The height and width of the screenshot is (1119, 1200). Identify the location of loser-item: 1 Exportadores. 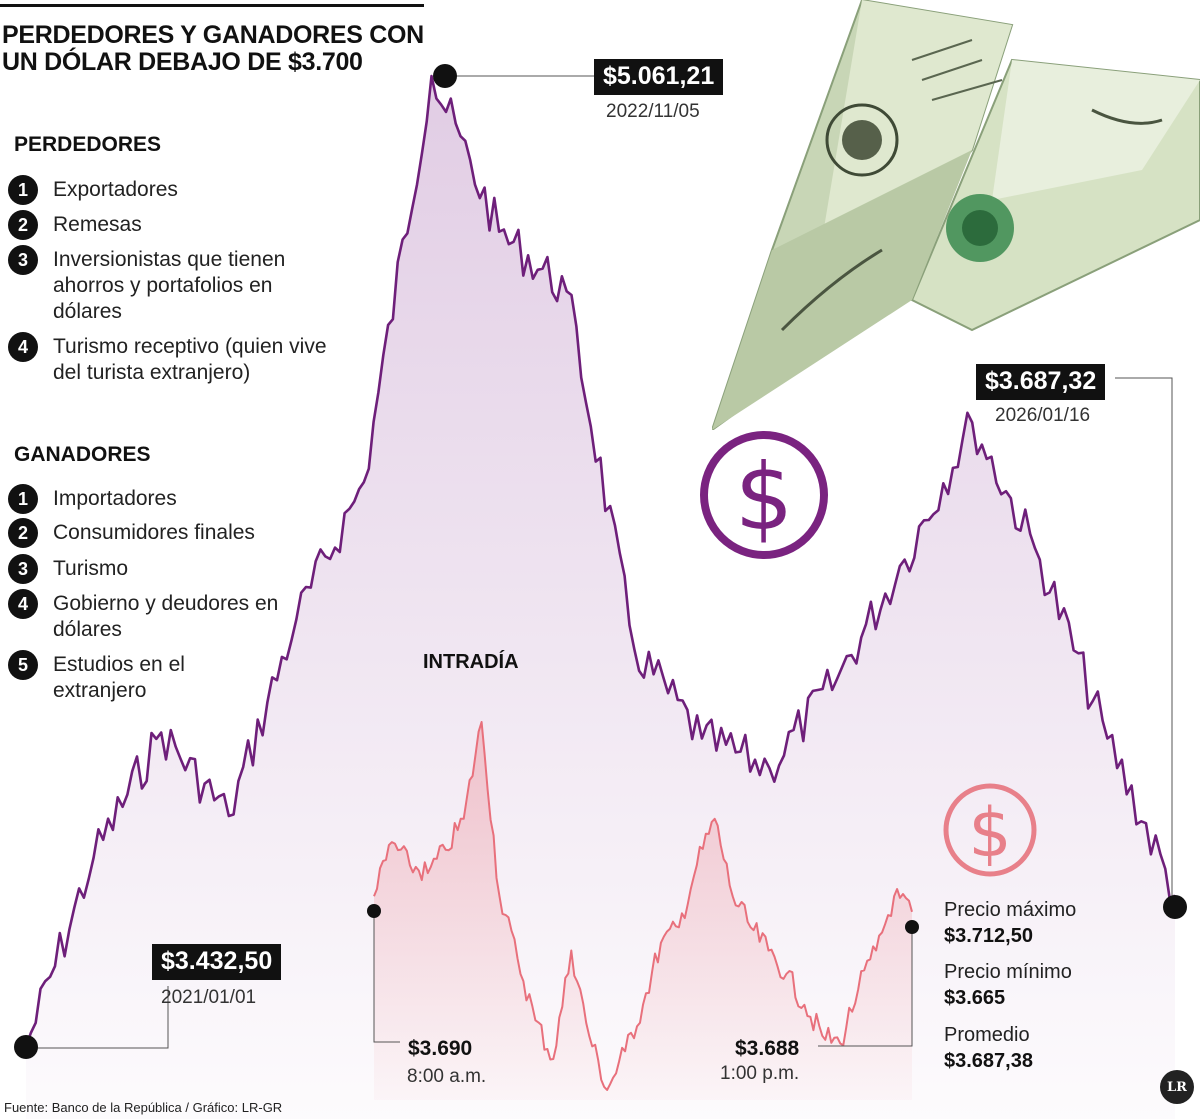
(93, 190).